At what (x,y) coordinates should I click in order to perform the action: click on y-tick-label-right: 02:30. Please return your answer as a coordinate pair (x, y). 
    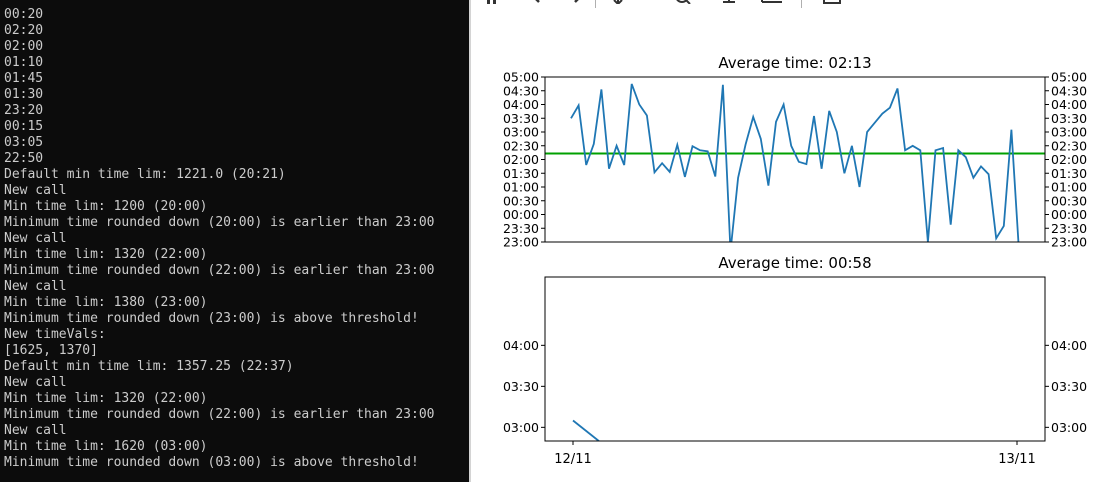
    Looking at the image, I should click on (1069, 145).